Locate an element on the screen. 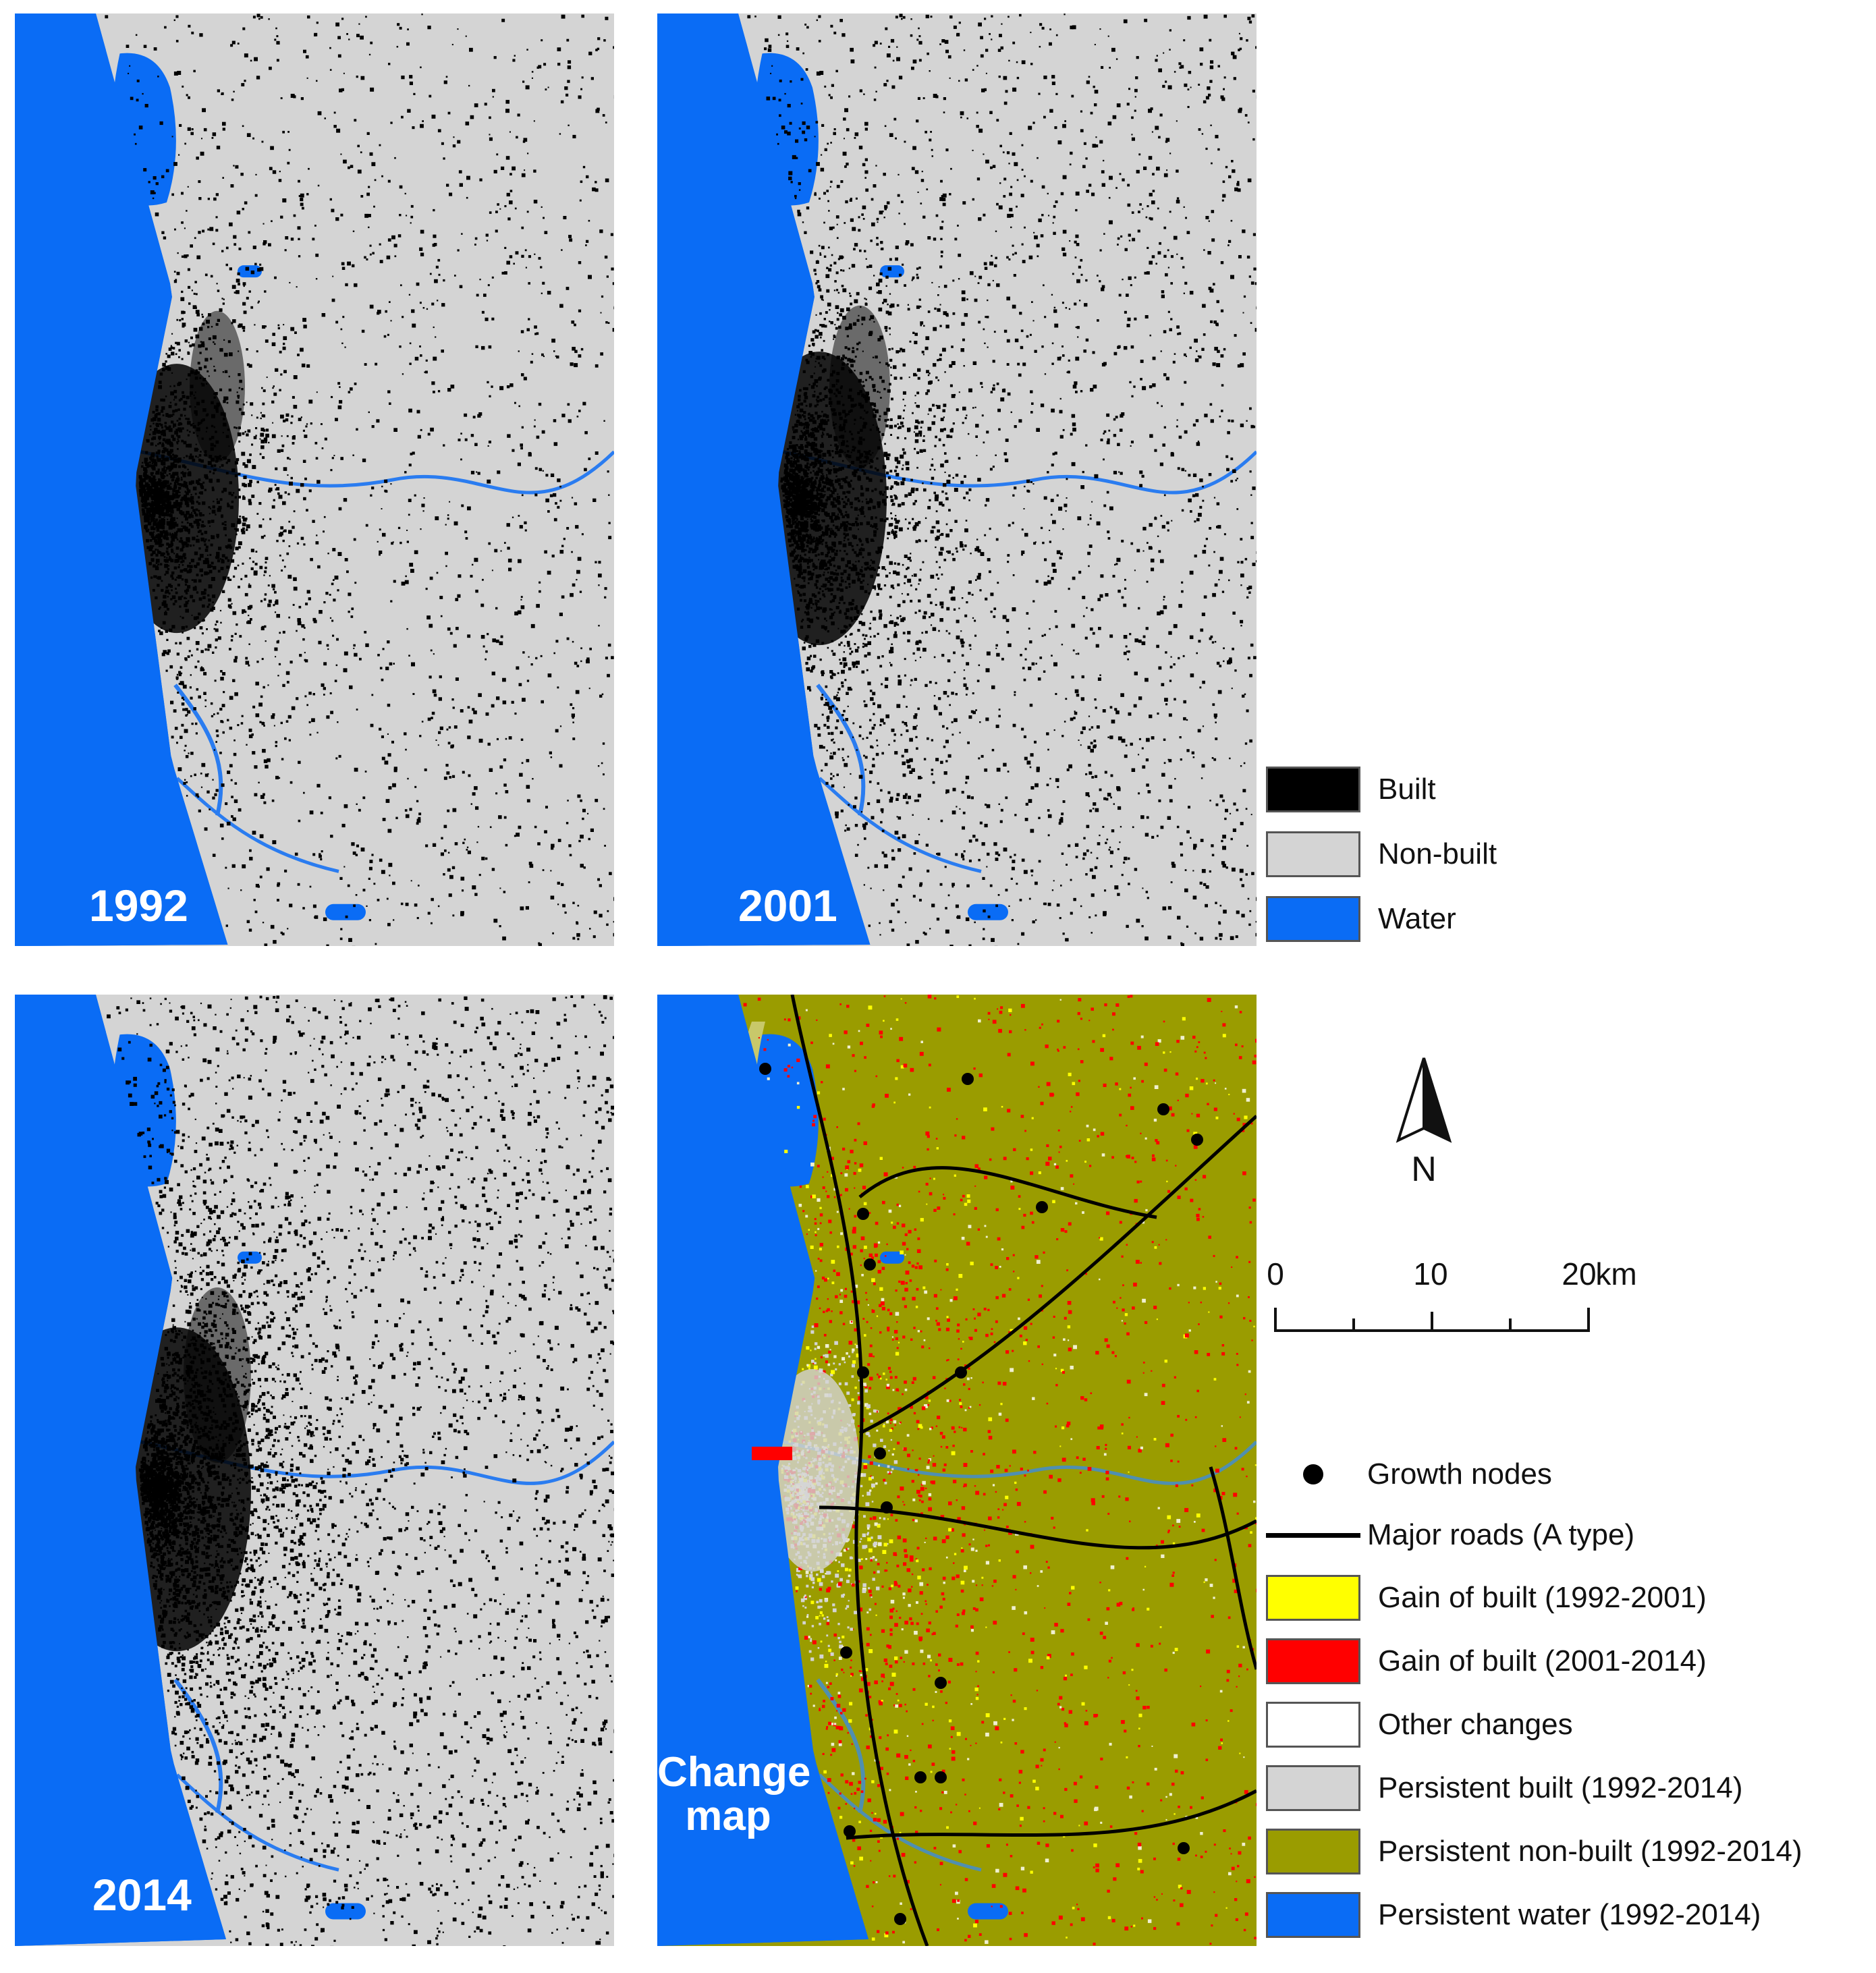 The image size is (1876, 1973). north-arrow: N is located at coordinates (1423, 1124).